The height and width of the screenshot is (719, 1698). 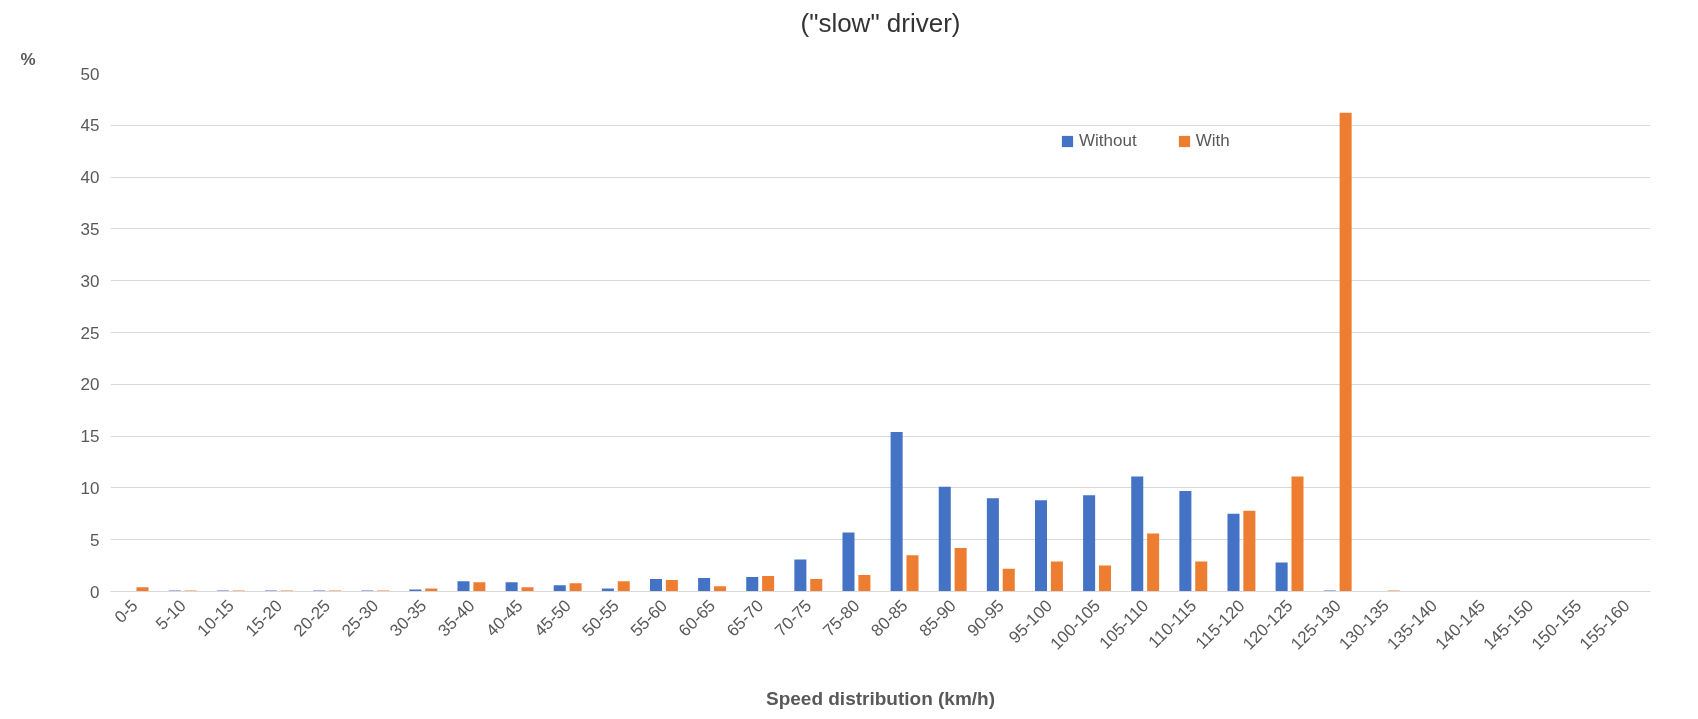 What do you see at coordinates (90, 333) in the screenshot?
I see `y-tick-label: 25` at bounding box center [90, 333].